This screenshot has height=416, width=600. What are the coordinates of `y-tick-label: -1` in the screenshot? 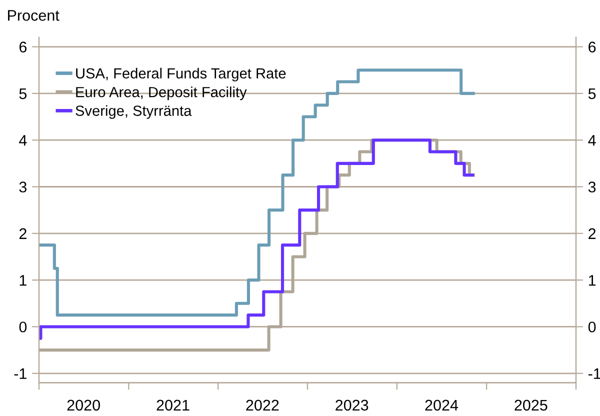 It's located at (20, 373).